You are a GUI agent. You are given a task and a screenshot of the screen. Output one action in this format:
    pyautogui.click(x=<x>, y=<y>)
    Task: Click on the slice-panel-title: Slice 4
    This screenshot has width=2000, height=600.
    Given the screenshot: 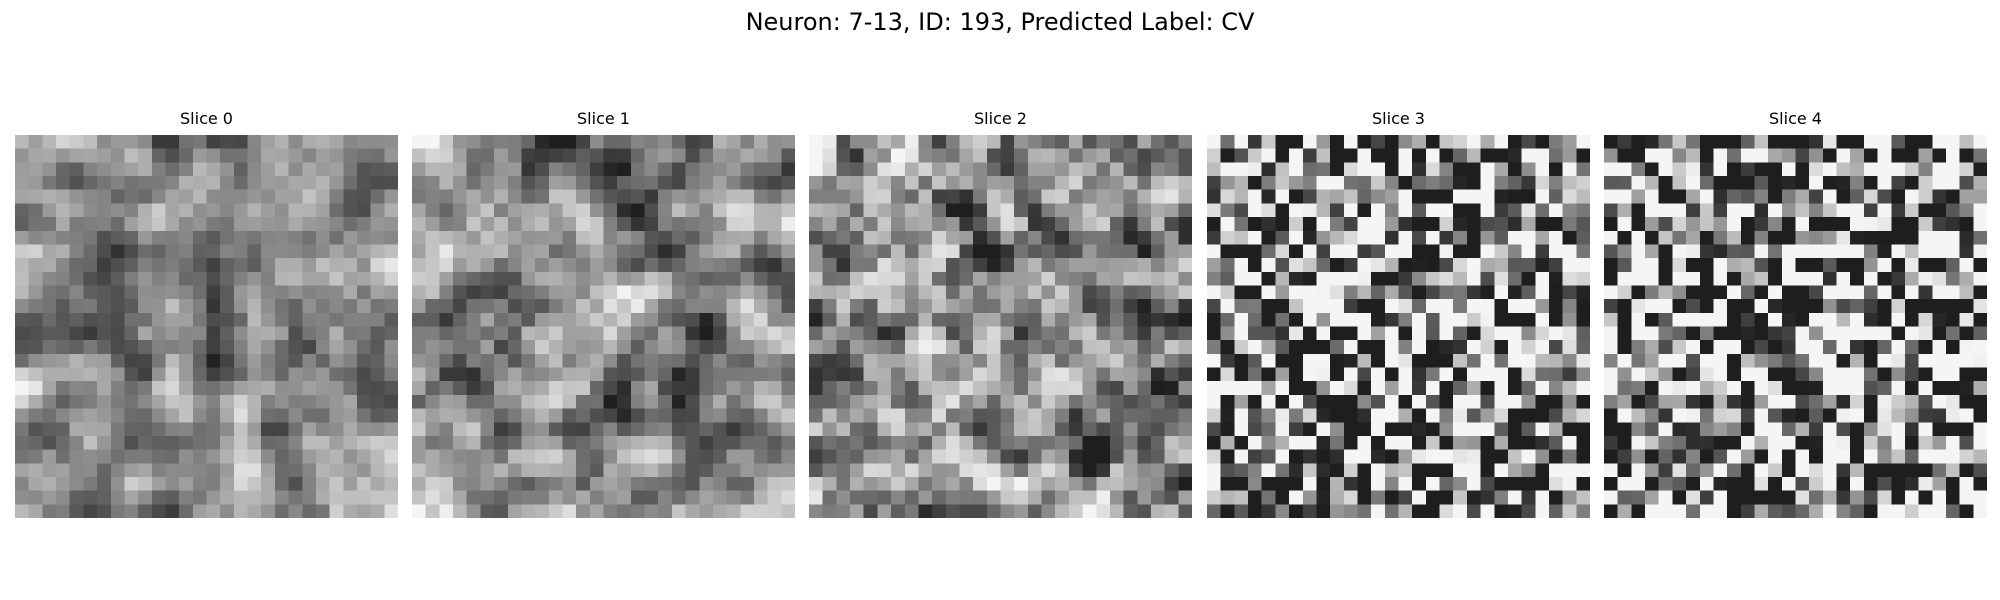 What is the action you would take?
    pyautogui.click(x=1795, y=118)
    